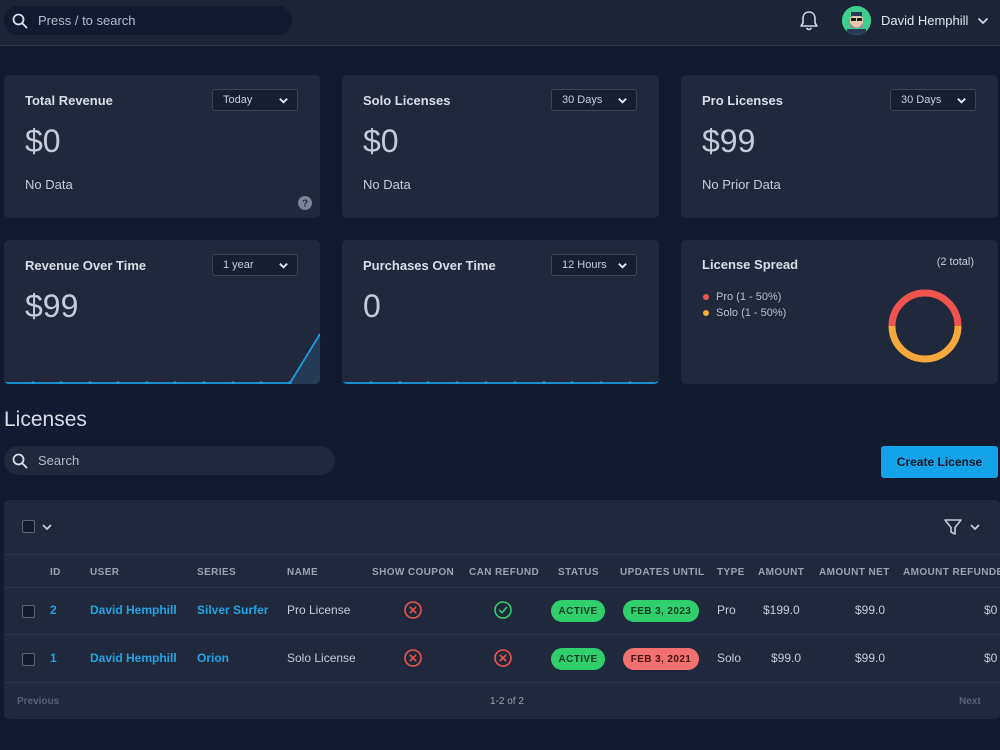  I want to click on card-title: License Spread, so click(750, 264).